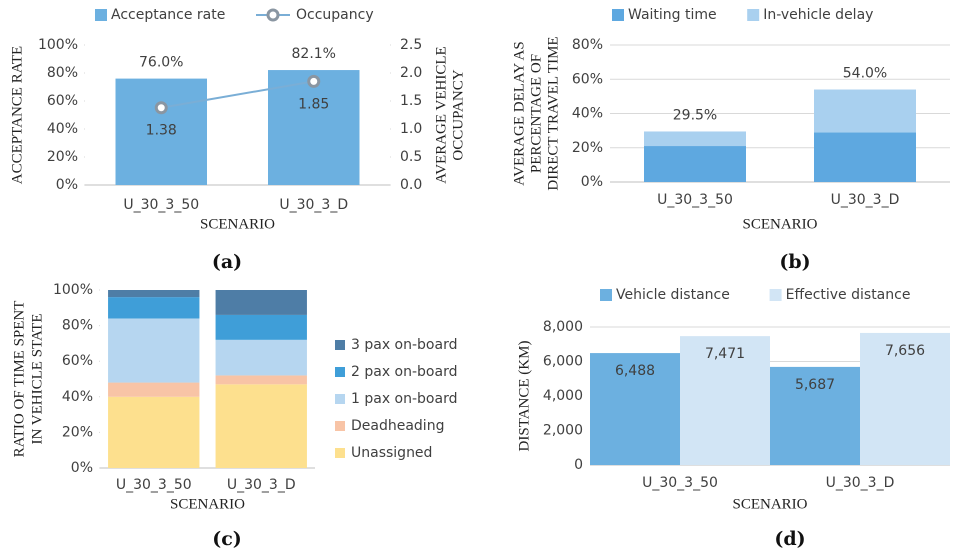 This screenshot has height=554, width=973. What do you see at coordinates (524, 396) in the screenshot?
I see `y-axis-title: DISTANCE (KM)` at bounding box center [524, 396].